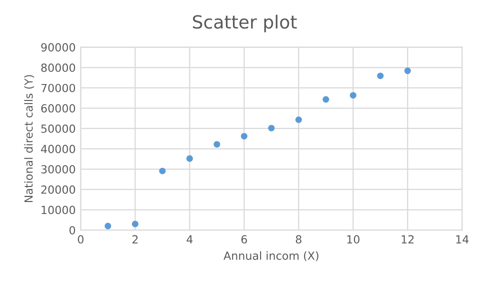 This screenshot has width=489, height=295. I want to click on y-tick-label: 70000, so click(58, 88).